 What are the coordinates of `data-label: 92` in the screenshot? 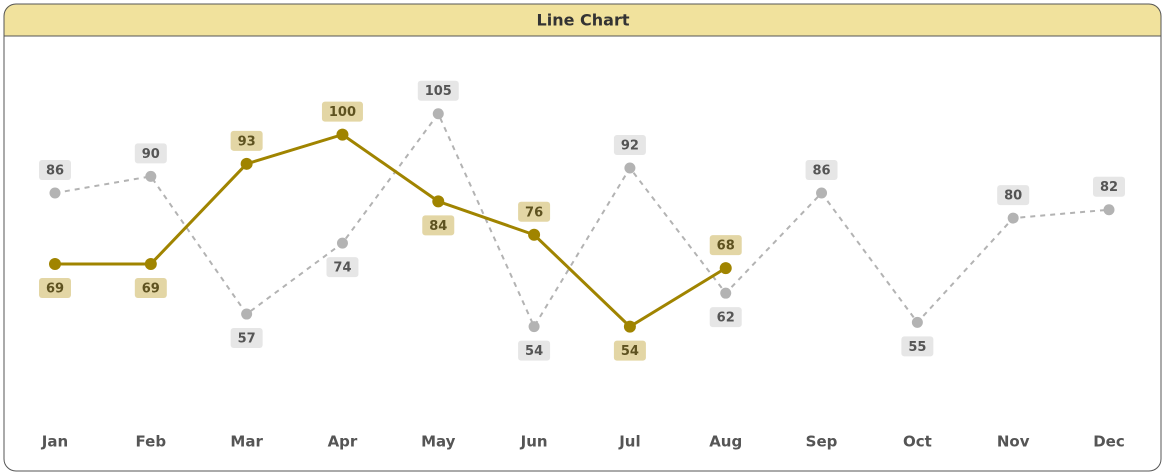 It's located at (630, 145).